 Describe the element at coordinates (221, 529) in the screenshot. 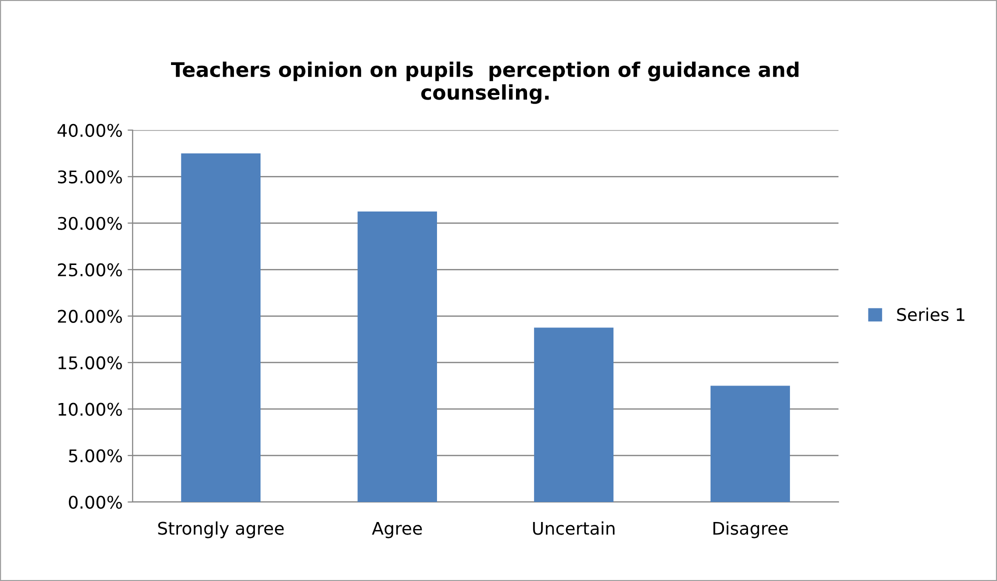

I see `x-tick-label: Strongly agree` at that location.